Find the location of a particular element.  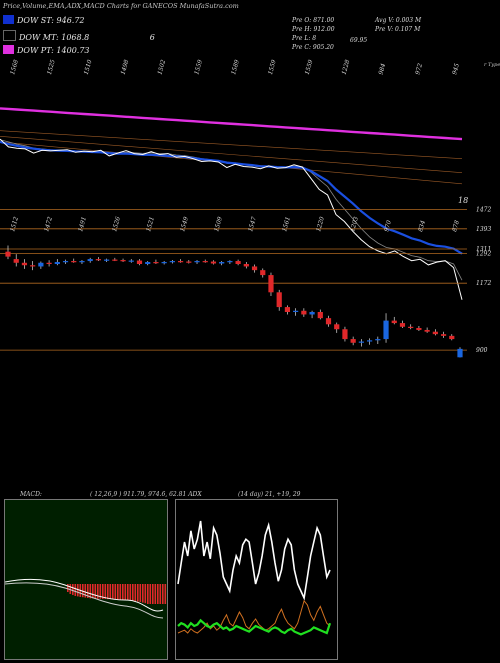

macd-panel is located at coordinates (86, 579).